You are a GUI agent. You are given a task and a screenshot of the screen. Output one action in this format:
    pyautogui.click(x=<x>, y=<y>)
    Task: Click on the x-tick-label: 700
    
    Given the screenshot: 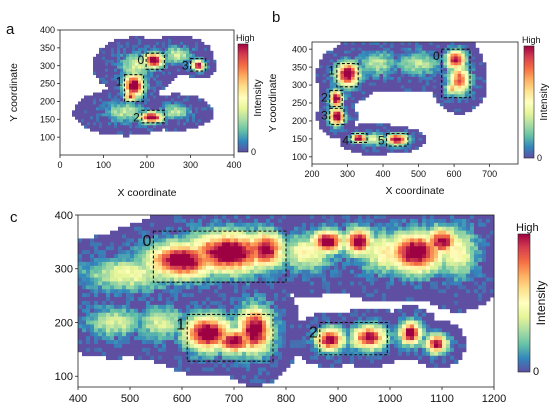 What is the action you would take?
    pyautogui.click(x=489, y=174)
    